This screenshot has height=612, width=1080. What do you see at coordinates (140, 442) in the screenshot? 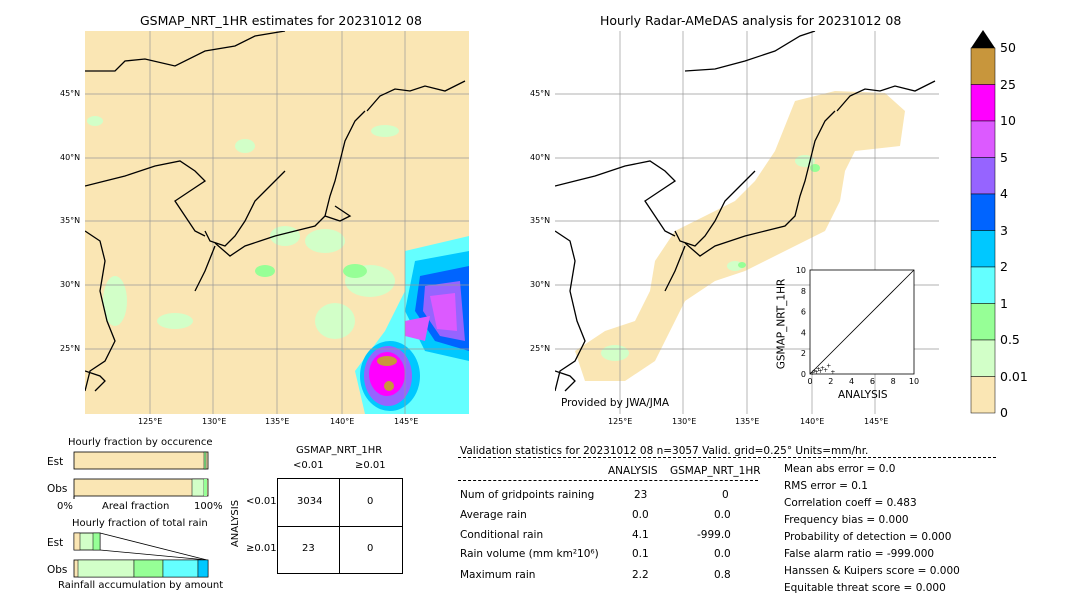
I see `fraction-occurrence-title: Hourly fraction by occurence` at bounding box center [140, 442].